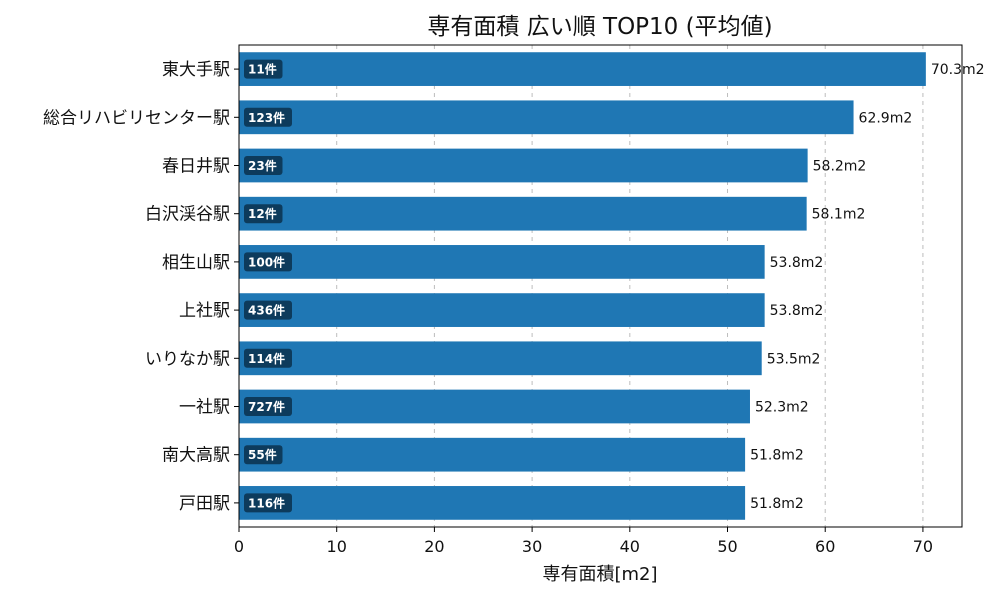 Image resolution: width=1000 pixels, height=600 pixels. I want to click on count-label: 23件, so click(262, 165).